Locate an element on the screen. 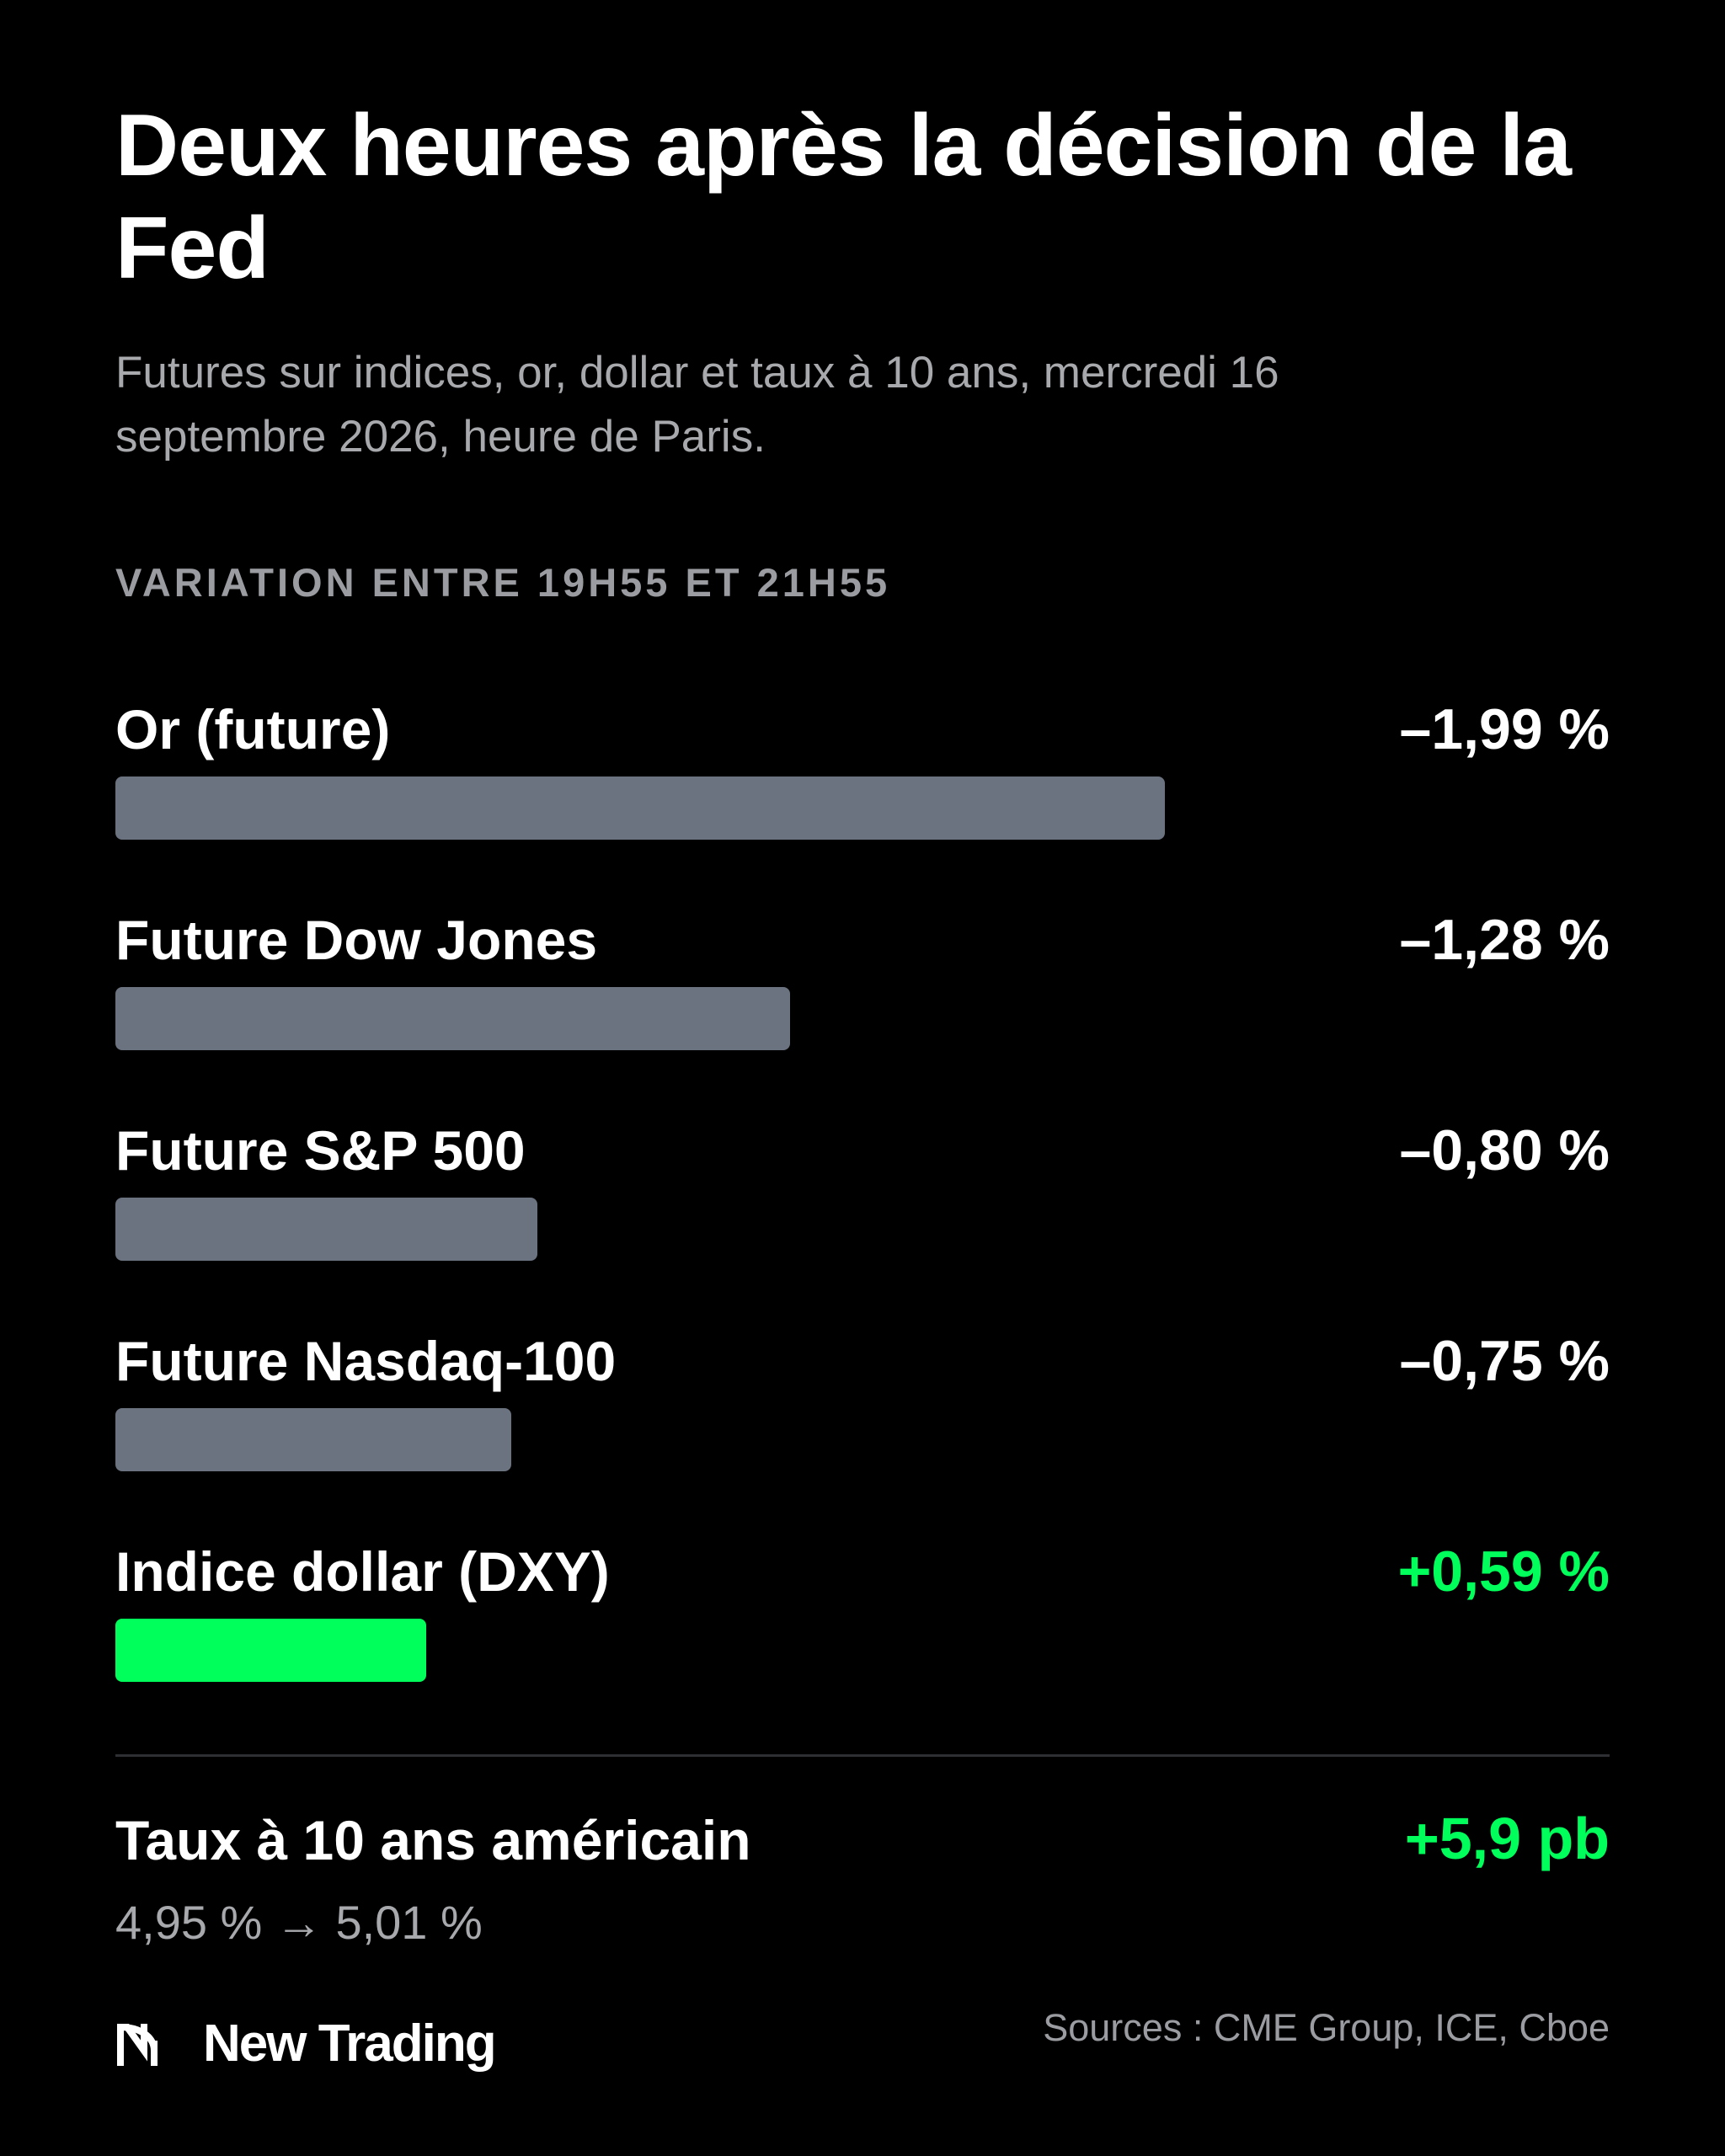 The image size is (1725, 2156). value-label: –1,99 % is located at coordinates (1504, 729).